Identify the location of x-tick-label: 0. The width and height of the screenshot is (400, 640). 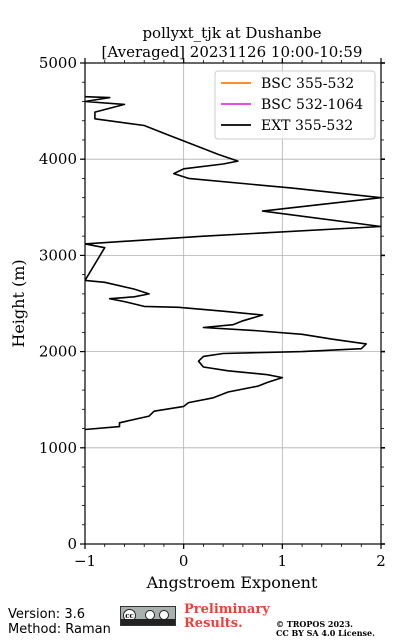
(184, 561).